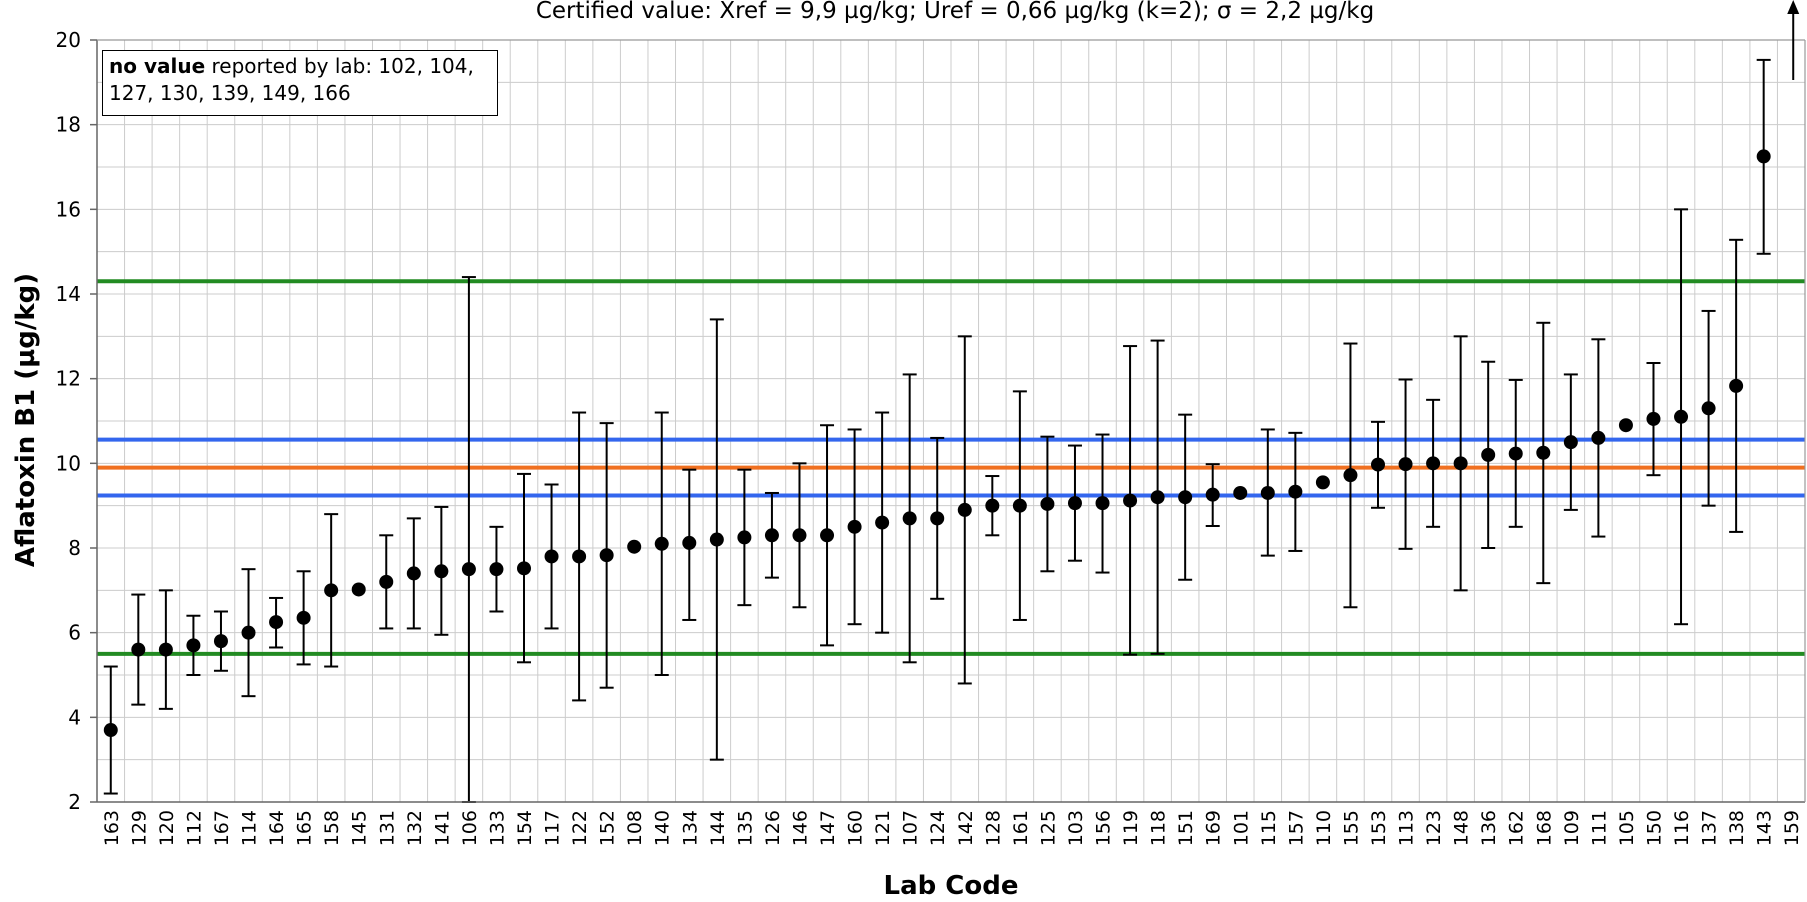 The height and width of the screenshot is (902, 1807). I want to click on y-tick-label: 2, so click(74, 802).